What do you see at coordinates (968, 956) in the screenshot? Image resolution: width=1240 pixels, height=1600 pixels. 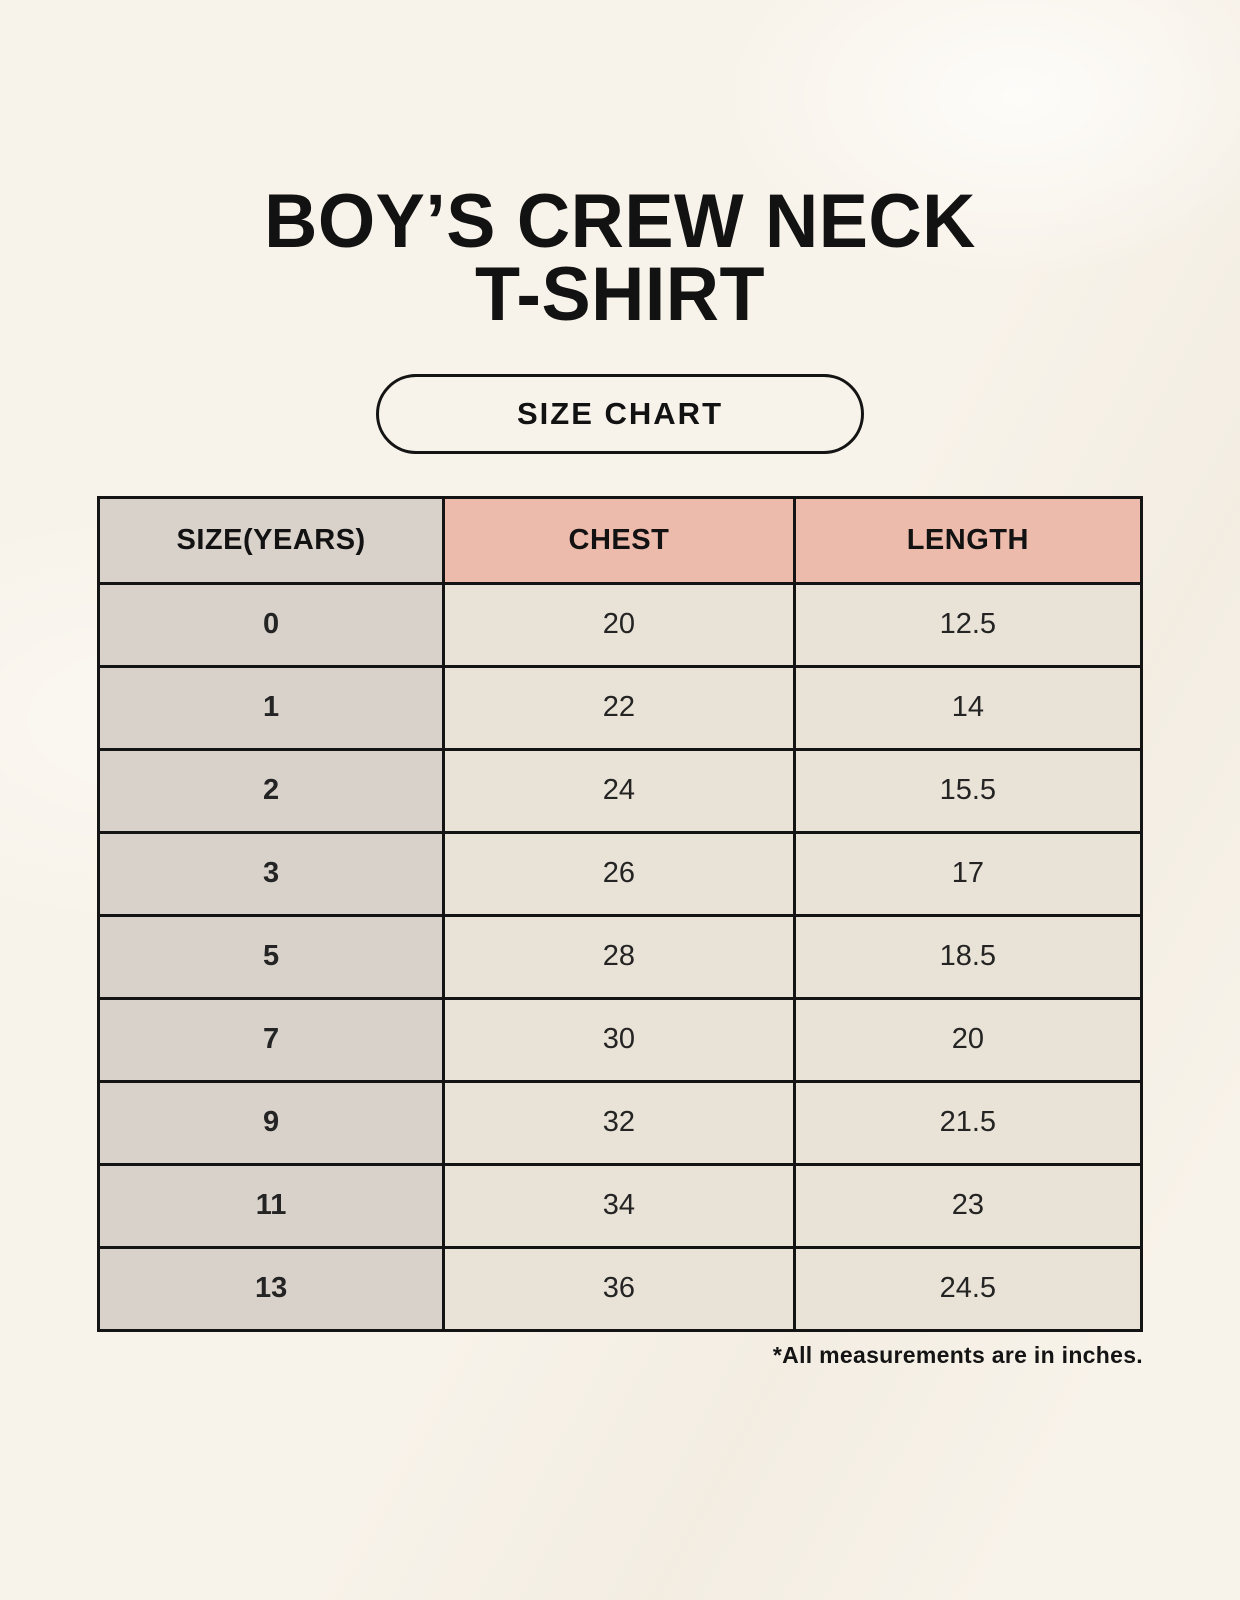 I see `length-cell: 18.5` at bounding box center [968, 956].